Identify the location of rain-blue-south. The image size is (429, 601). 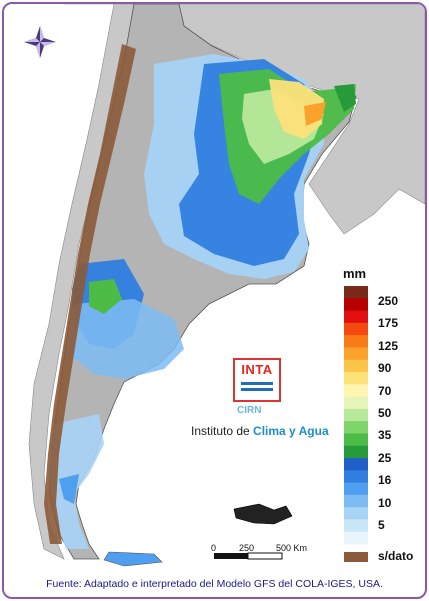
(69, 489).